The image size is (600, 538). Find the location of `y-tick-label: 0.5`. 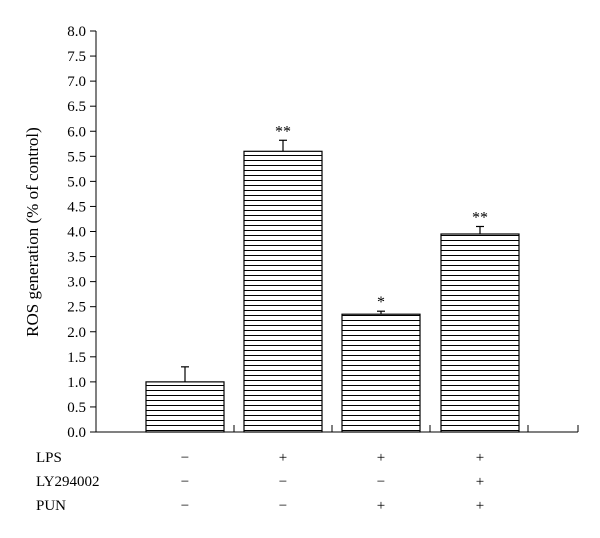

y-tick-label: 0.5 is located at coordinates (76, 408).